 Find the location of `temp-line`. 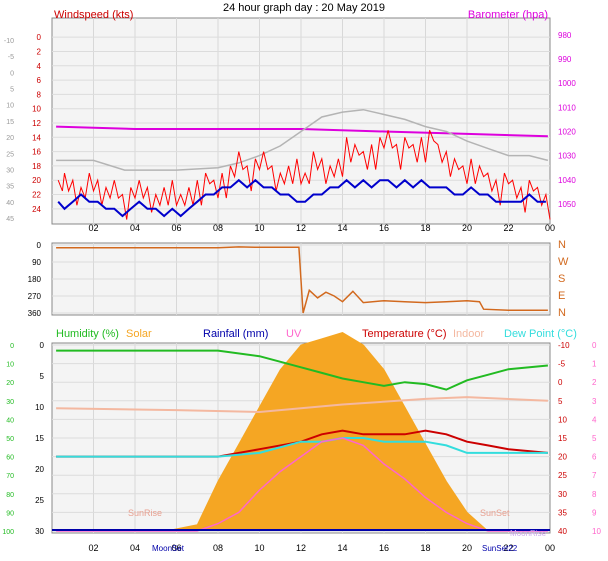

temp-line is located at coordinates (302, 443).